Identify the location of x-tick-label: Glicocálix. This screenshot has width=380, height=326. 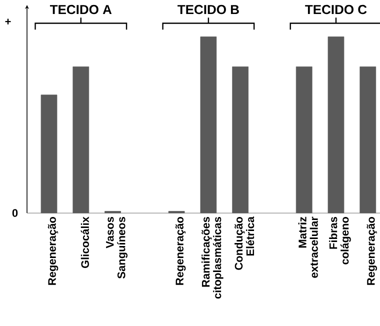
(84, 242).